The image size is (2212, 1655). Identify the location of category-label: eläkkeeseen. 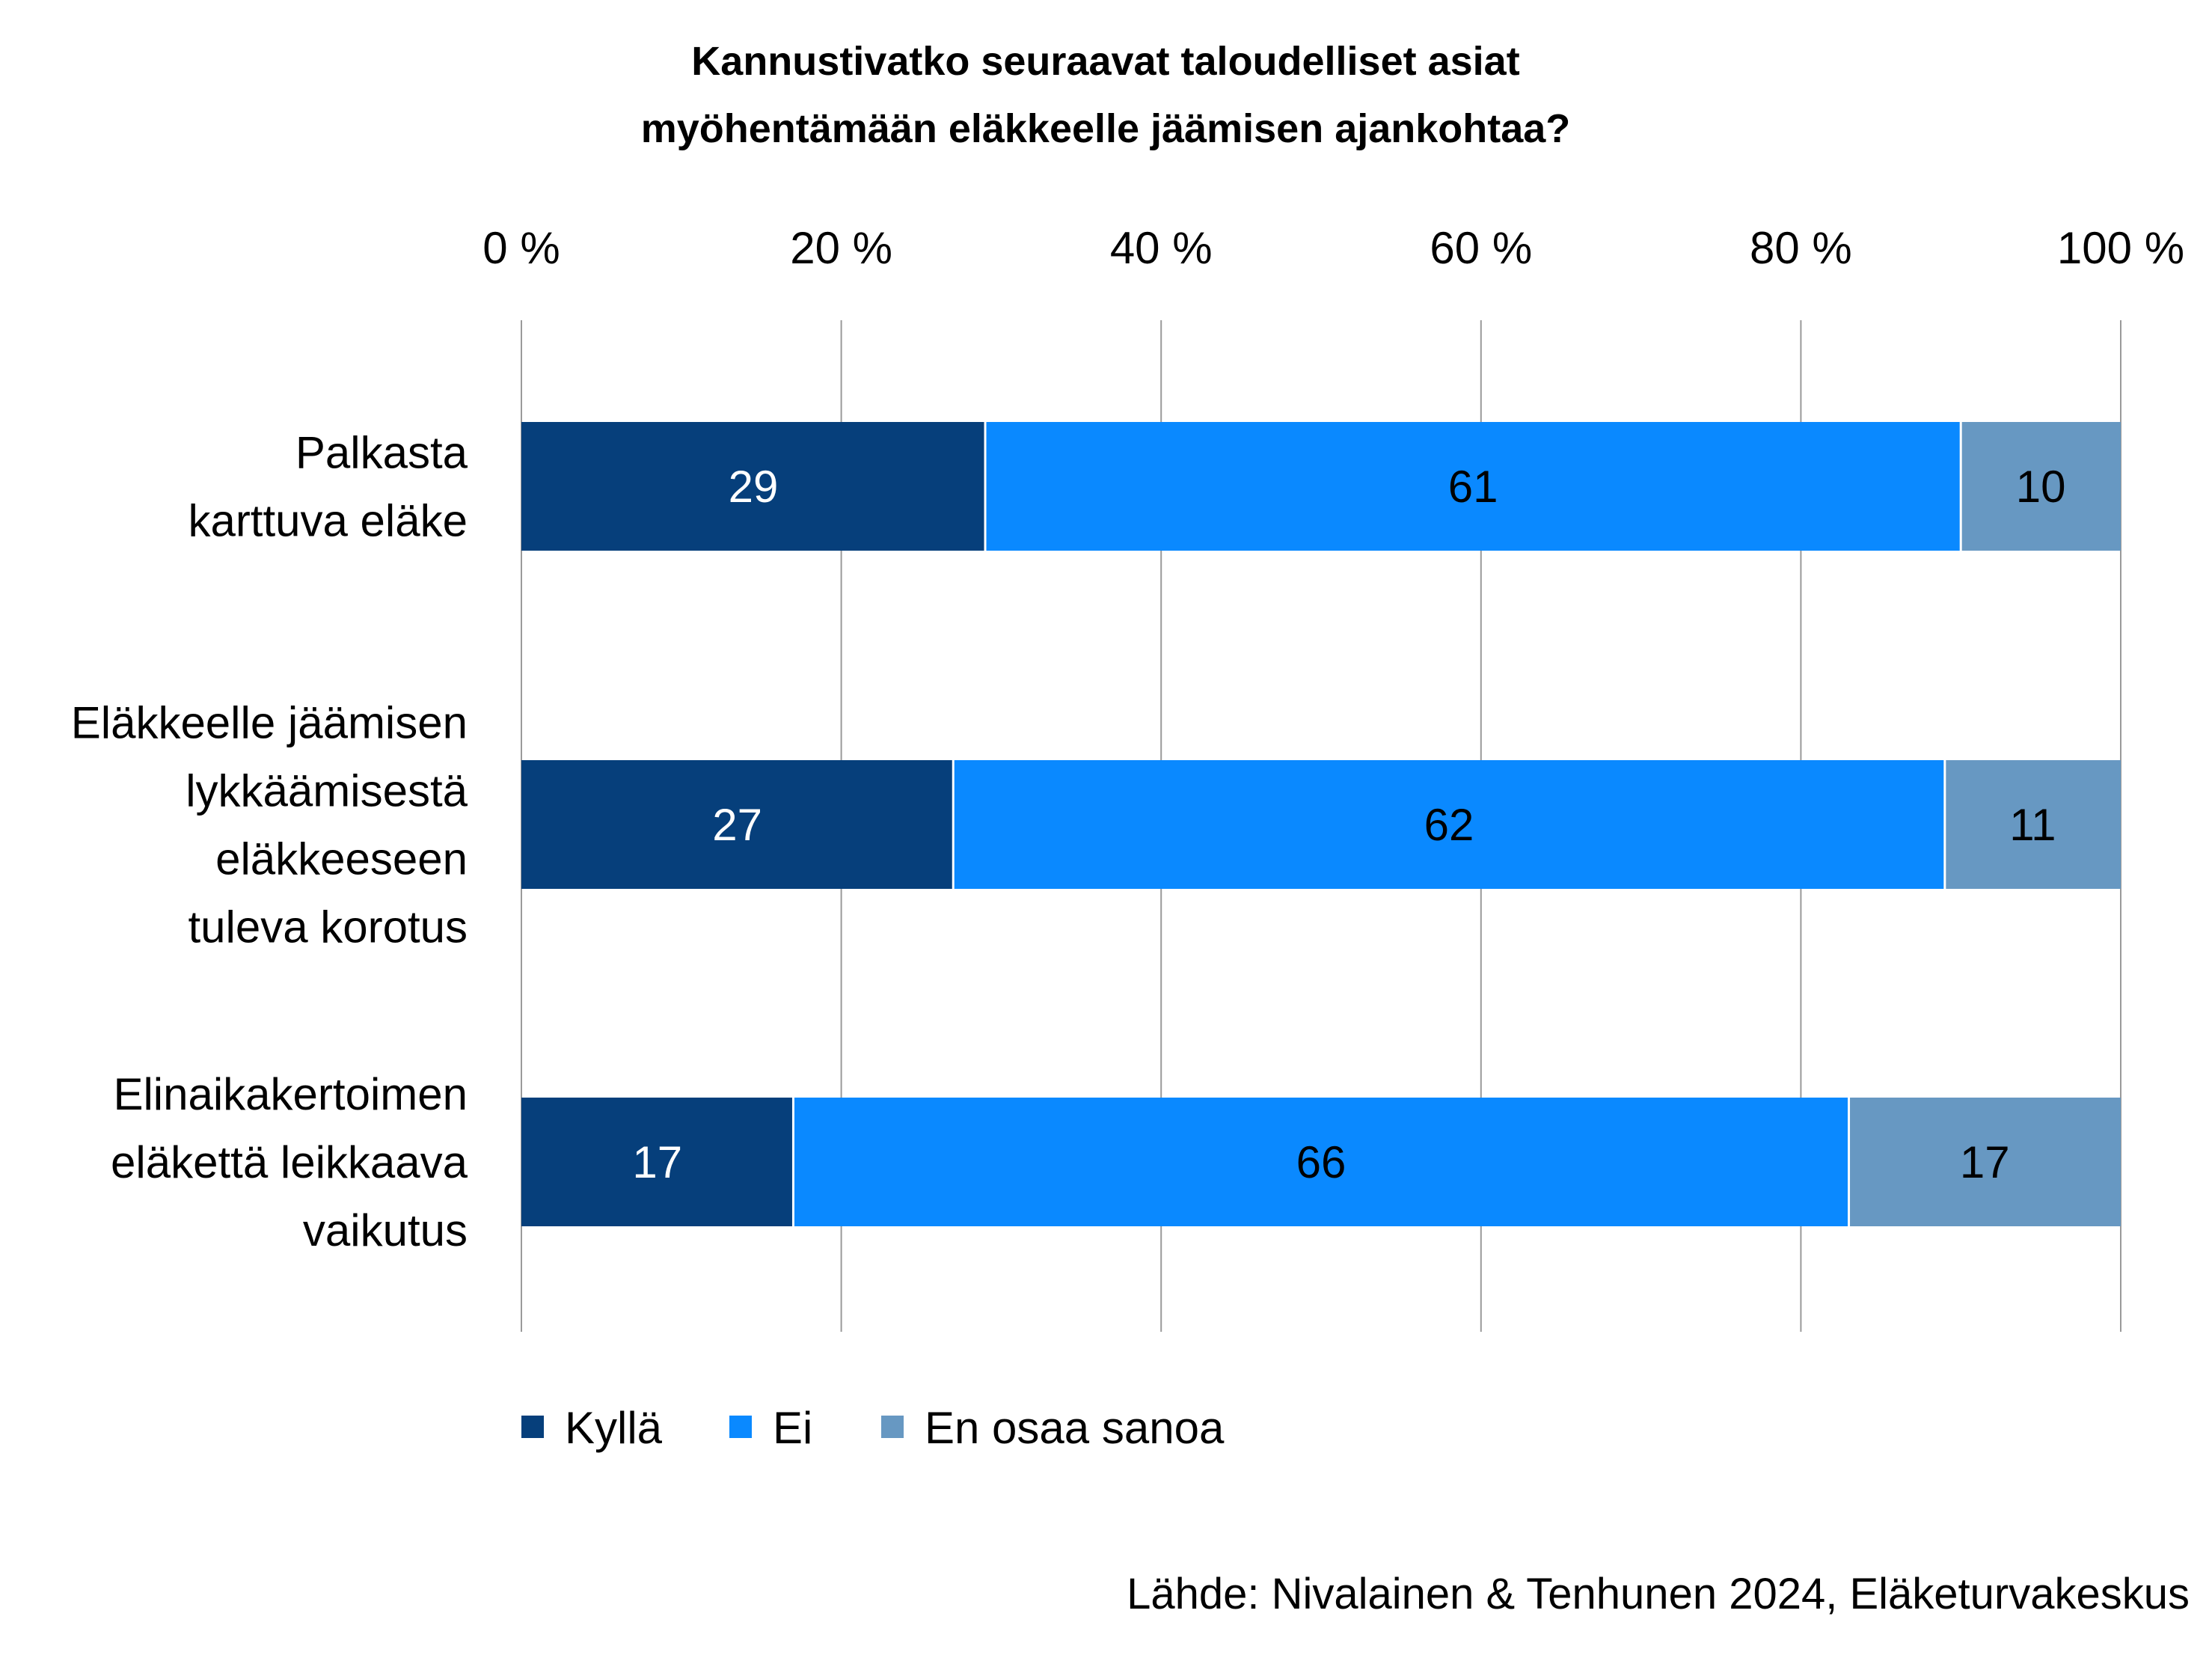
(341, 859).